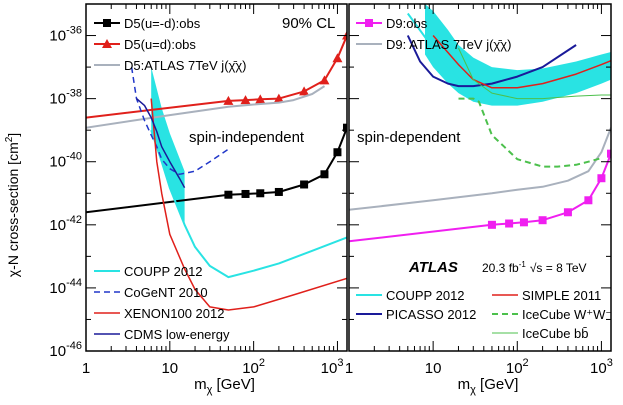 This screenshot has height=405, width=623. What do you see at coordinates (561, 295) in the screenshot?
I see `legend-label: SIMPLE 2011` at bounding box center [561, 295].